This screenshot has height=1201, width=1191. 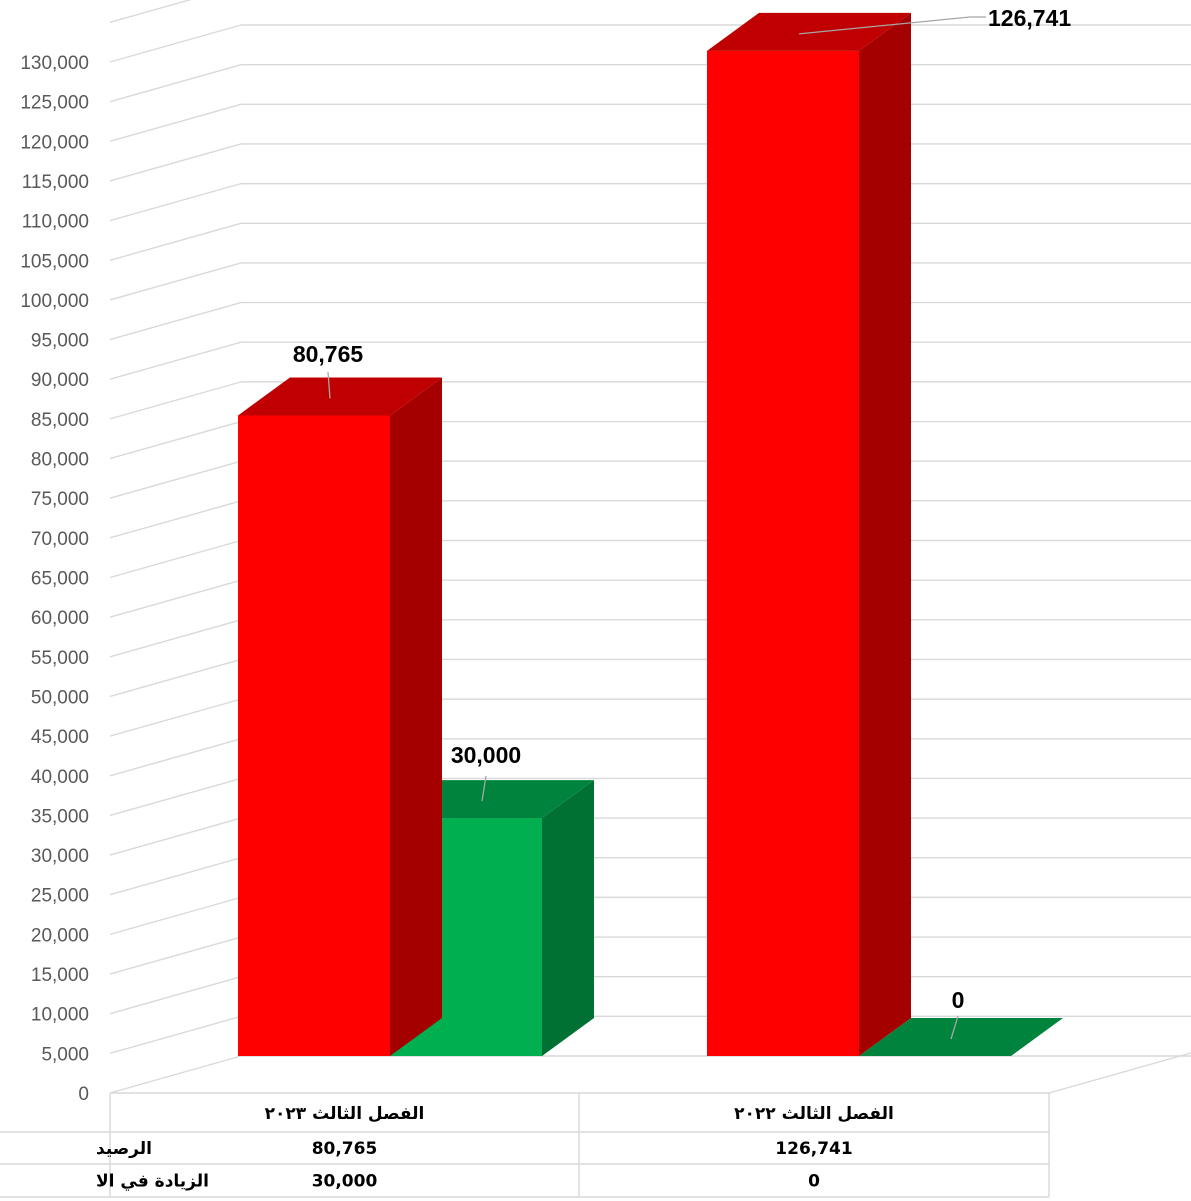 I want to click on table-value: 0, so click(x=814, y=1182).